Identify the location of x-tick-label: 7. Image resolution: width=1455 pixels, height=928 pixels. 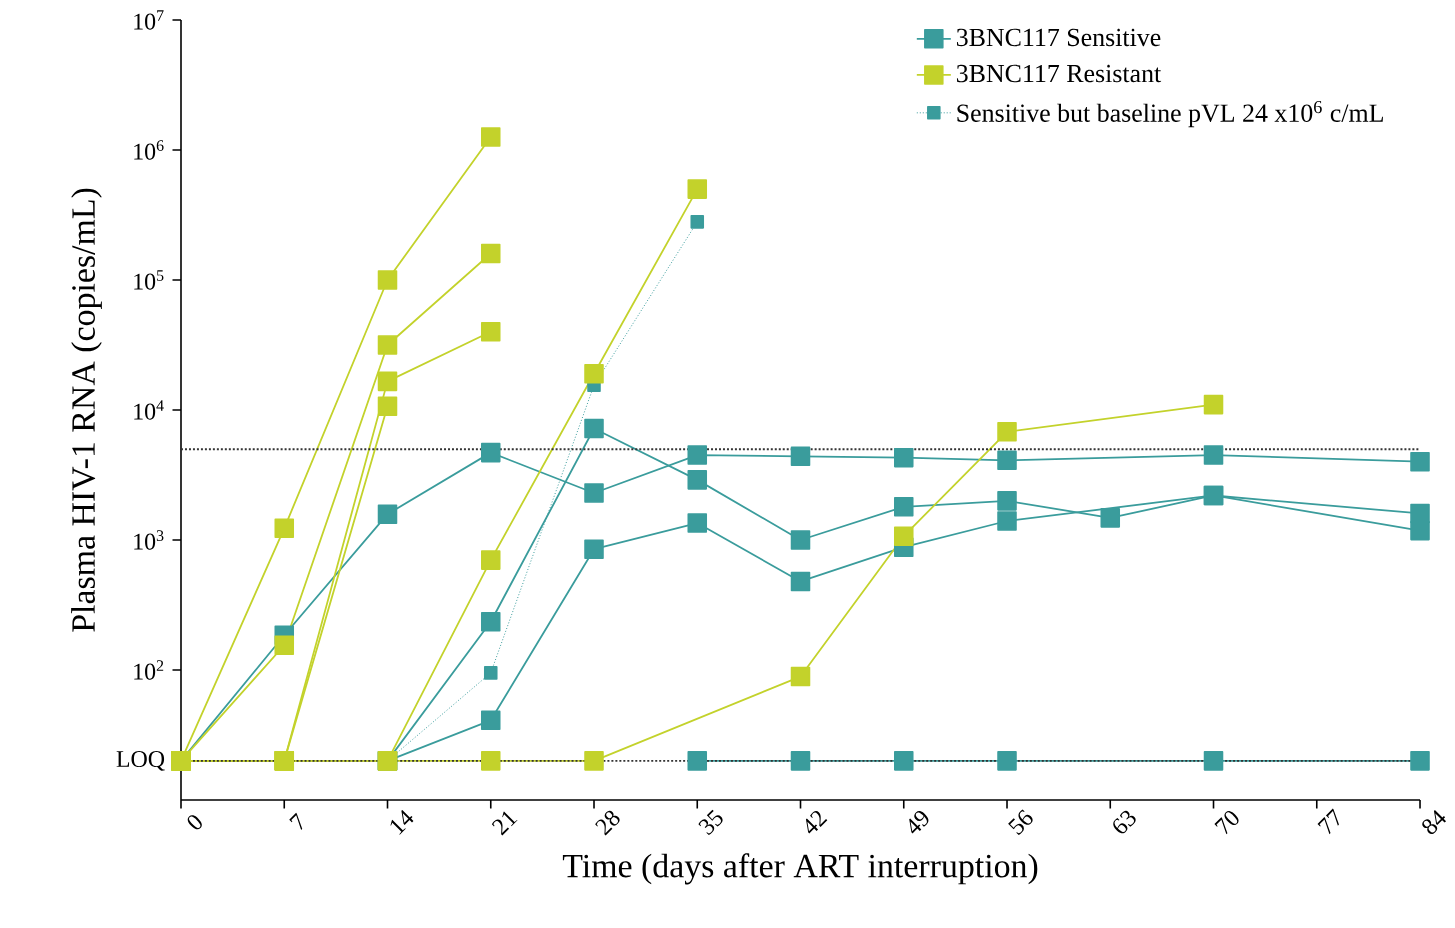
(296, 821).